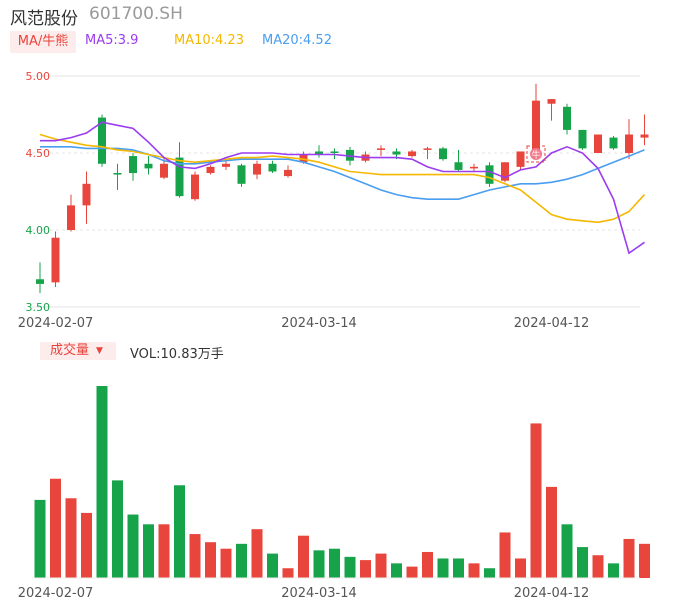 This screenshot has height=606, width=686. What do you see at coordinates (38, 307) in the screenshot?
I see `price-axis-tick-label: 3.50` at bounding box center [38, 307].